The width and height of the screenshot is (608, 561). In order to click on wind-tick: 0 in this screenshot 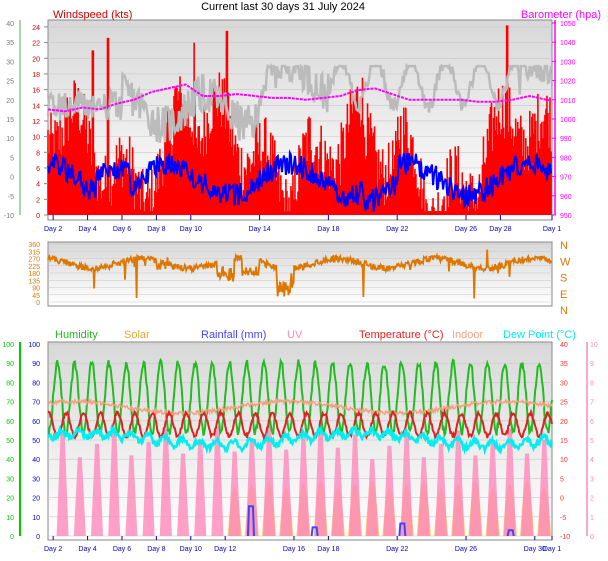, I will do `click(38, 216)`.